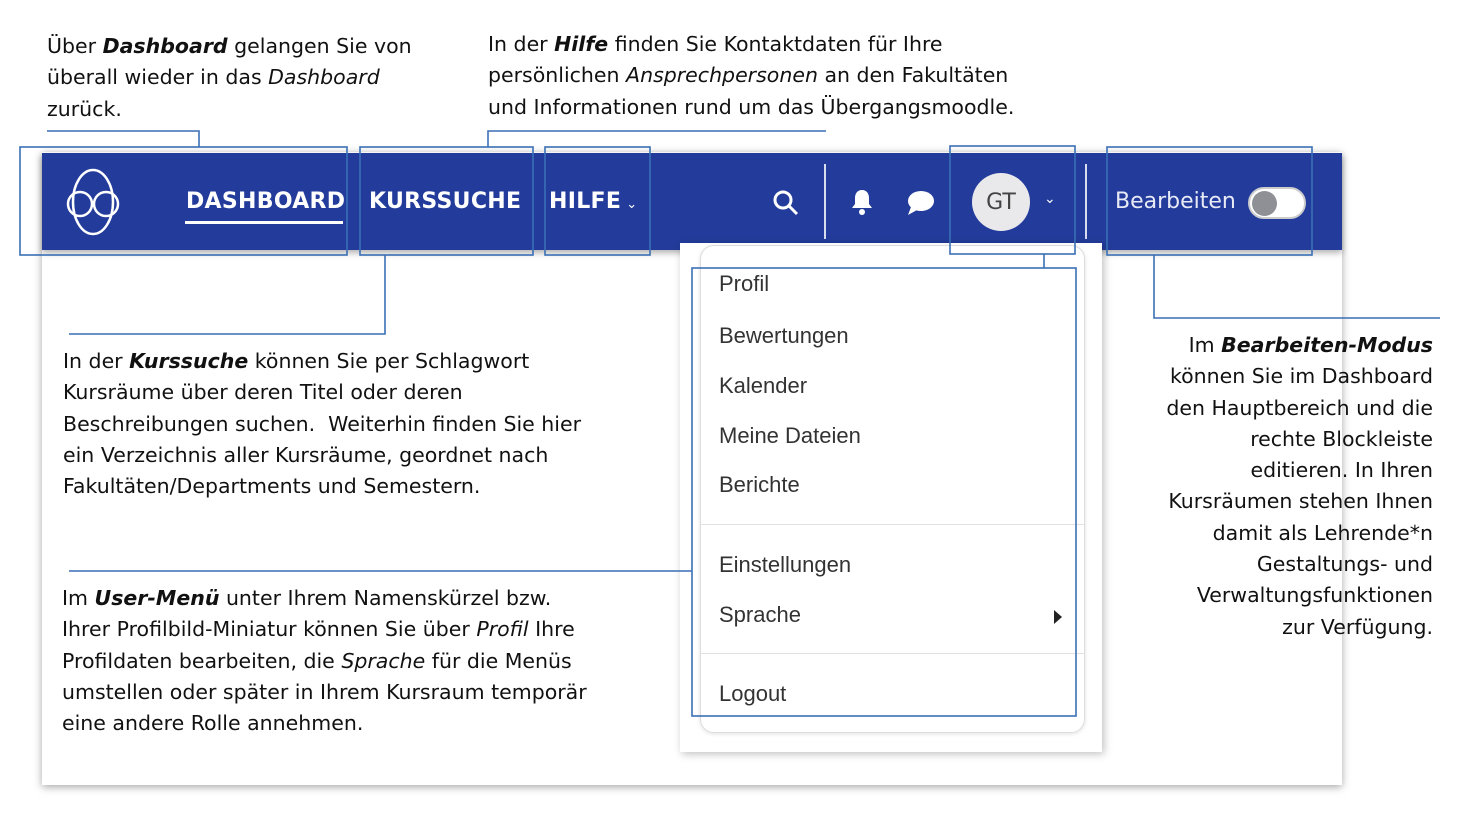 The width and height of the screenshot is (1469, 818). What do you see at coordinates (75, 46) in the screenshot?
I see `annotation-text: Über` at bounding box center [75, 46].